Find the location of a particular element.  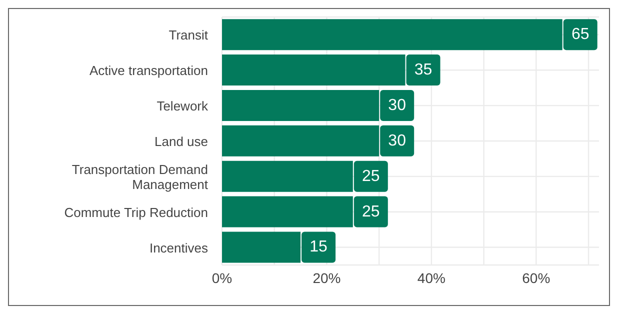

x-tick-label: 60% is located at coordinates (536, 278).